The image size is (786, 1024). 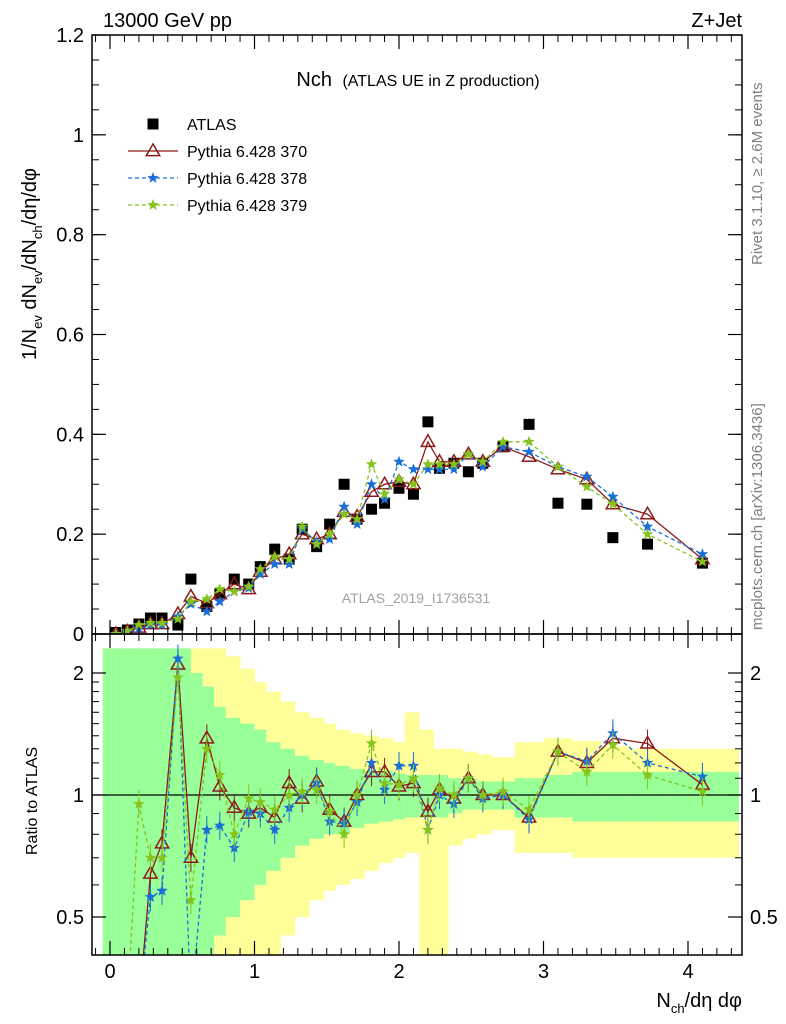 What do you see at coordinates (109, 972) in the screenshot?
I see `x-tick-label: 0` at bounding box center [109, 972].